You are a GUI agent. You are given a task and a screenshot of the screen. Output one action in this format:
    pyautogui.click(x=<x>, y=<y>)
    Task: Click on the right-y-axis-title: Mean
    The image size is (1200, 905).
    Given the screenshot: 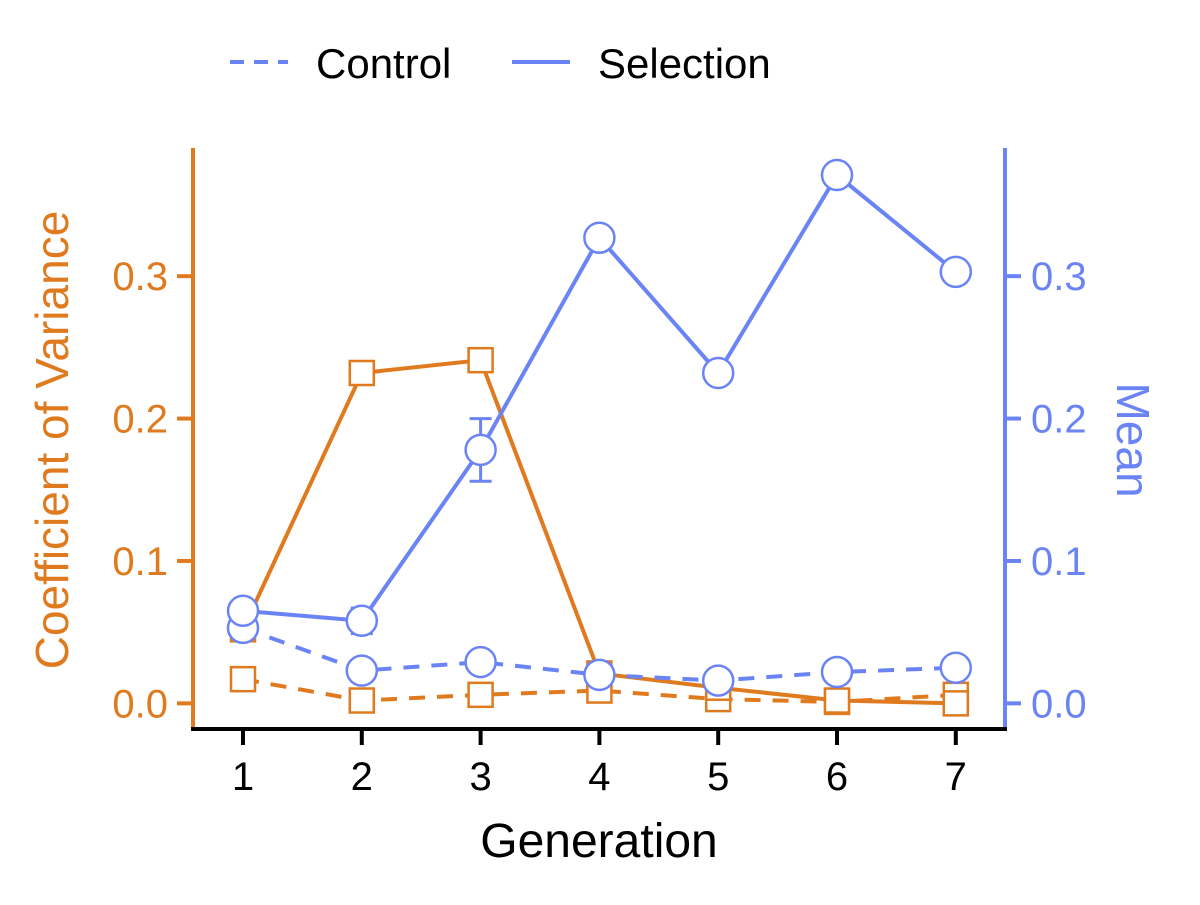 What is the action you would take?
    pyautogui.click(x=1133, y=439)
    